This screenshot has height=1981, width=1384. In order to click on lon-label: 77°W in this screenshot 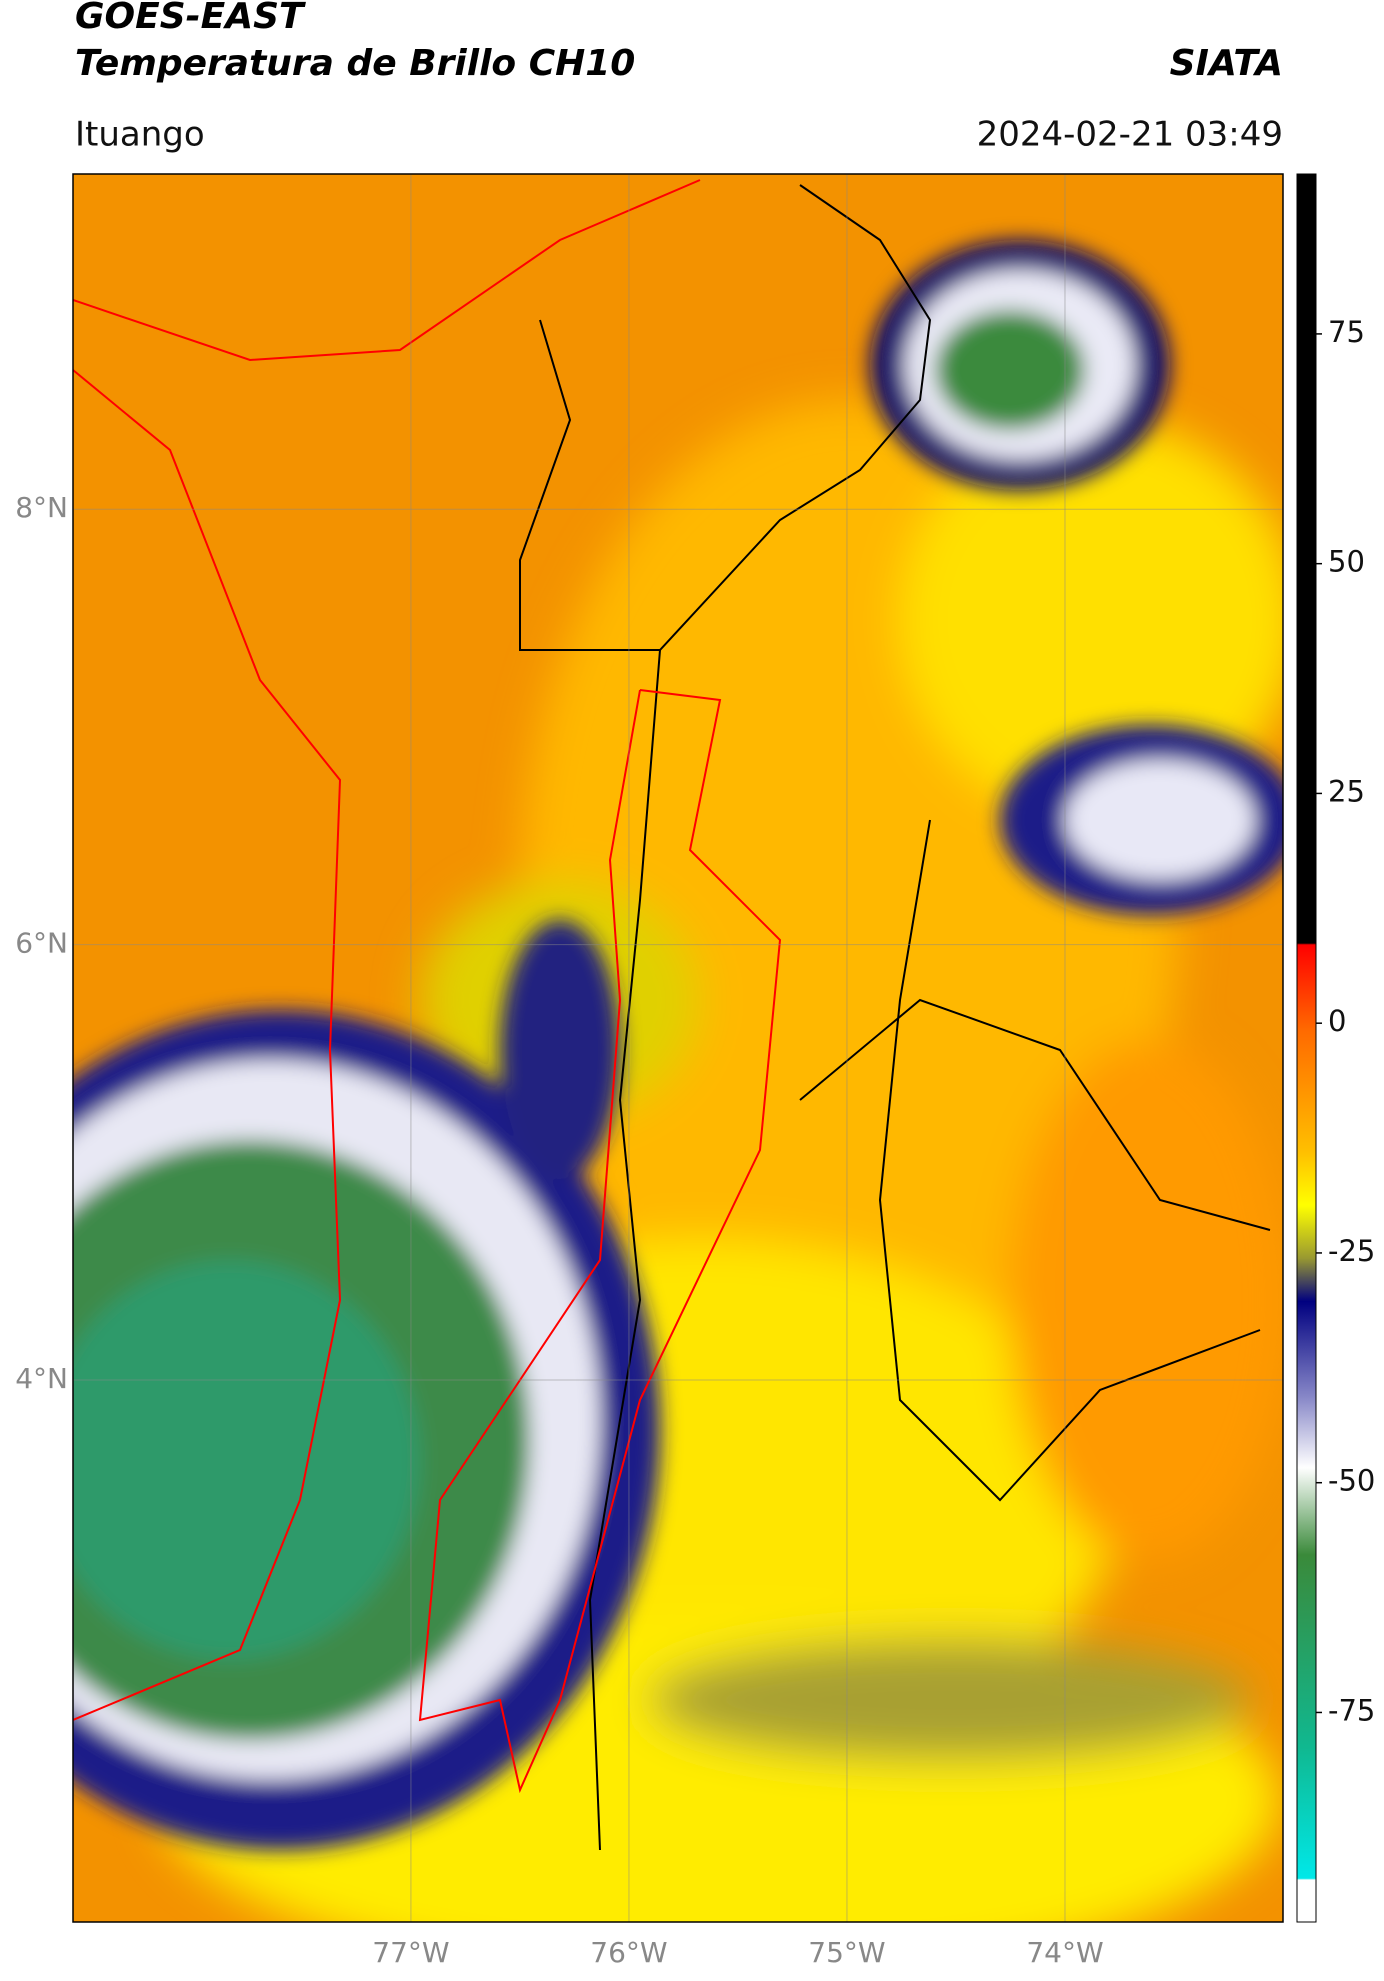, I will do `click(410, 1952)`.